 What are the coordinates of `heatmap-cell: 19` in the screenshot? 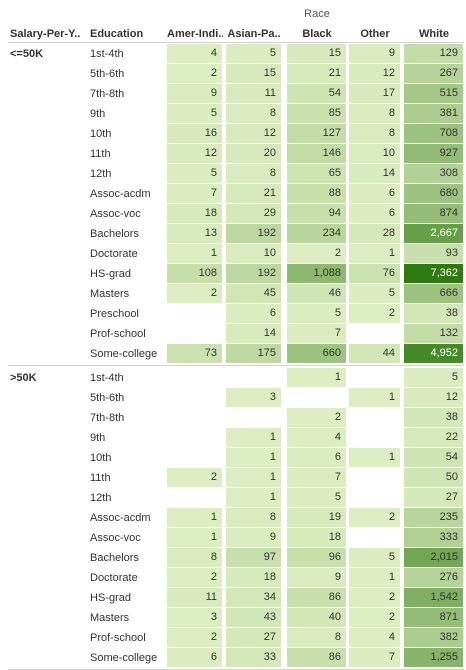 It's located at (316, 517).